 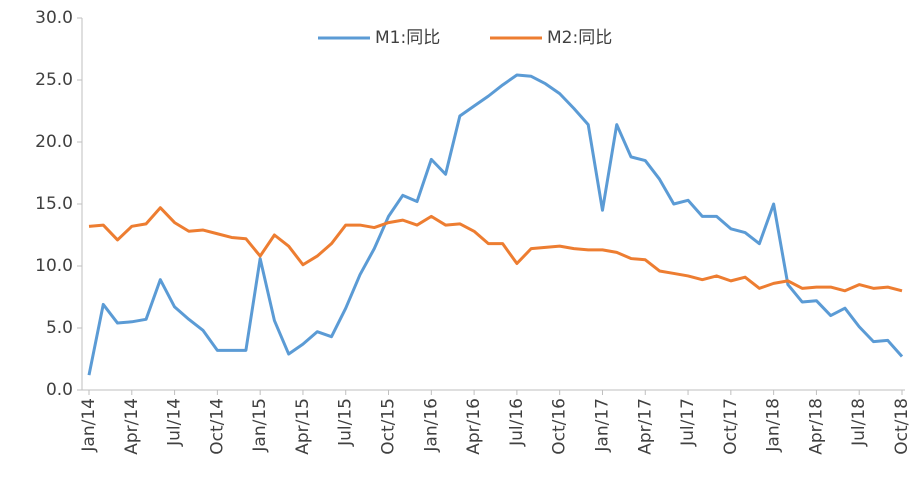 I want to click on x-tick-label: Apr/14, so click(x=132, y=426).